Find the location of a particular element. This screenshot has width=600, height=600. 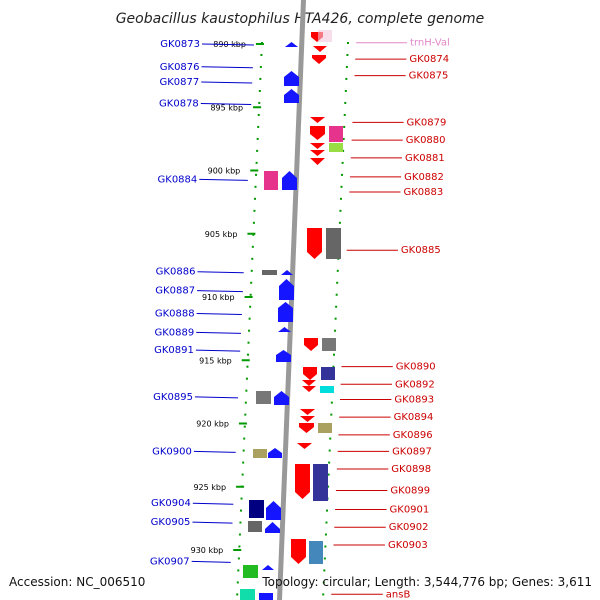

gene-label-gk0896: GK0896 is located at coordinates (413, 435).